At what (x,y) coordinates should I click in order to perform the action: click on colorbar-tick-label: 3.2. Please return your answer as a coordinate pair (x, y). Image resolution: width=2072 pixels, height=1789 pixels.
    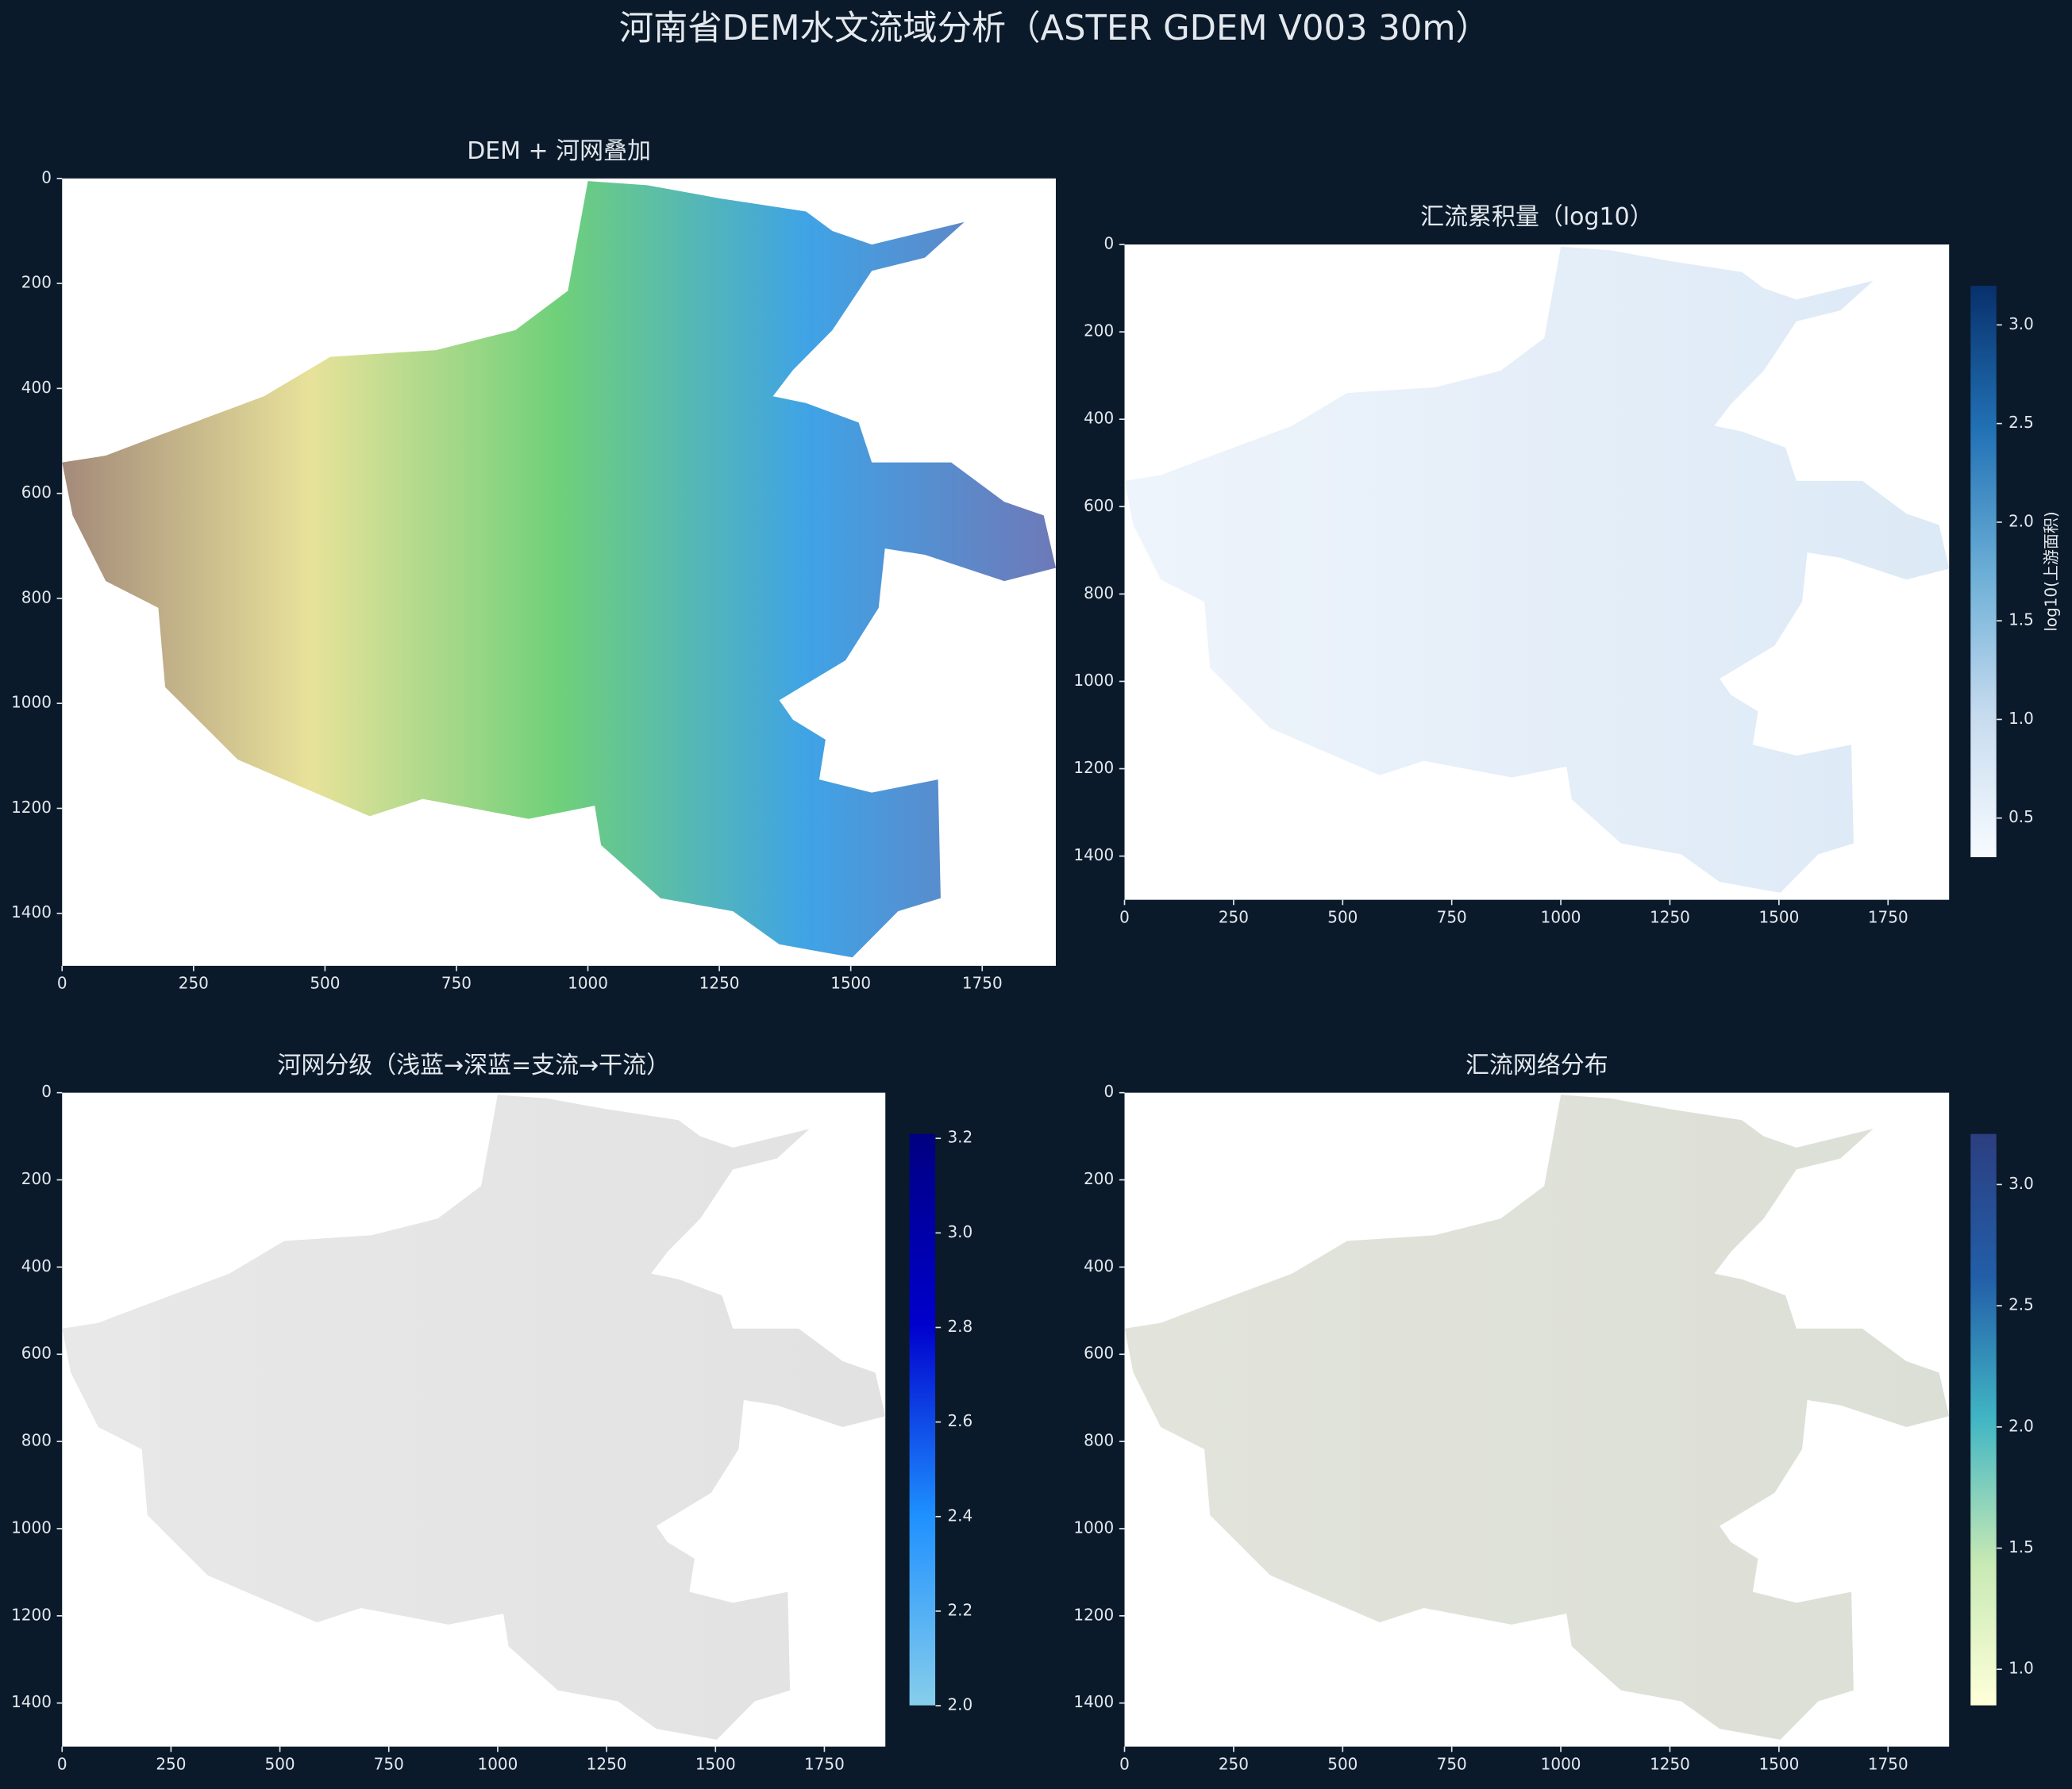
    Looking at the image, I should click on (959, 1137).